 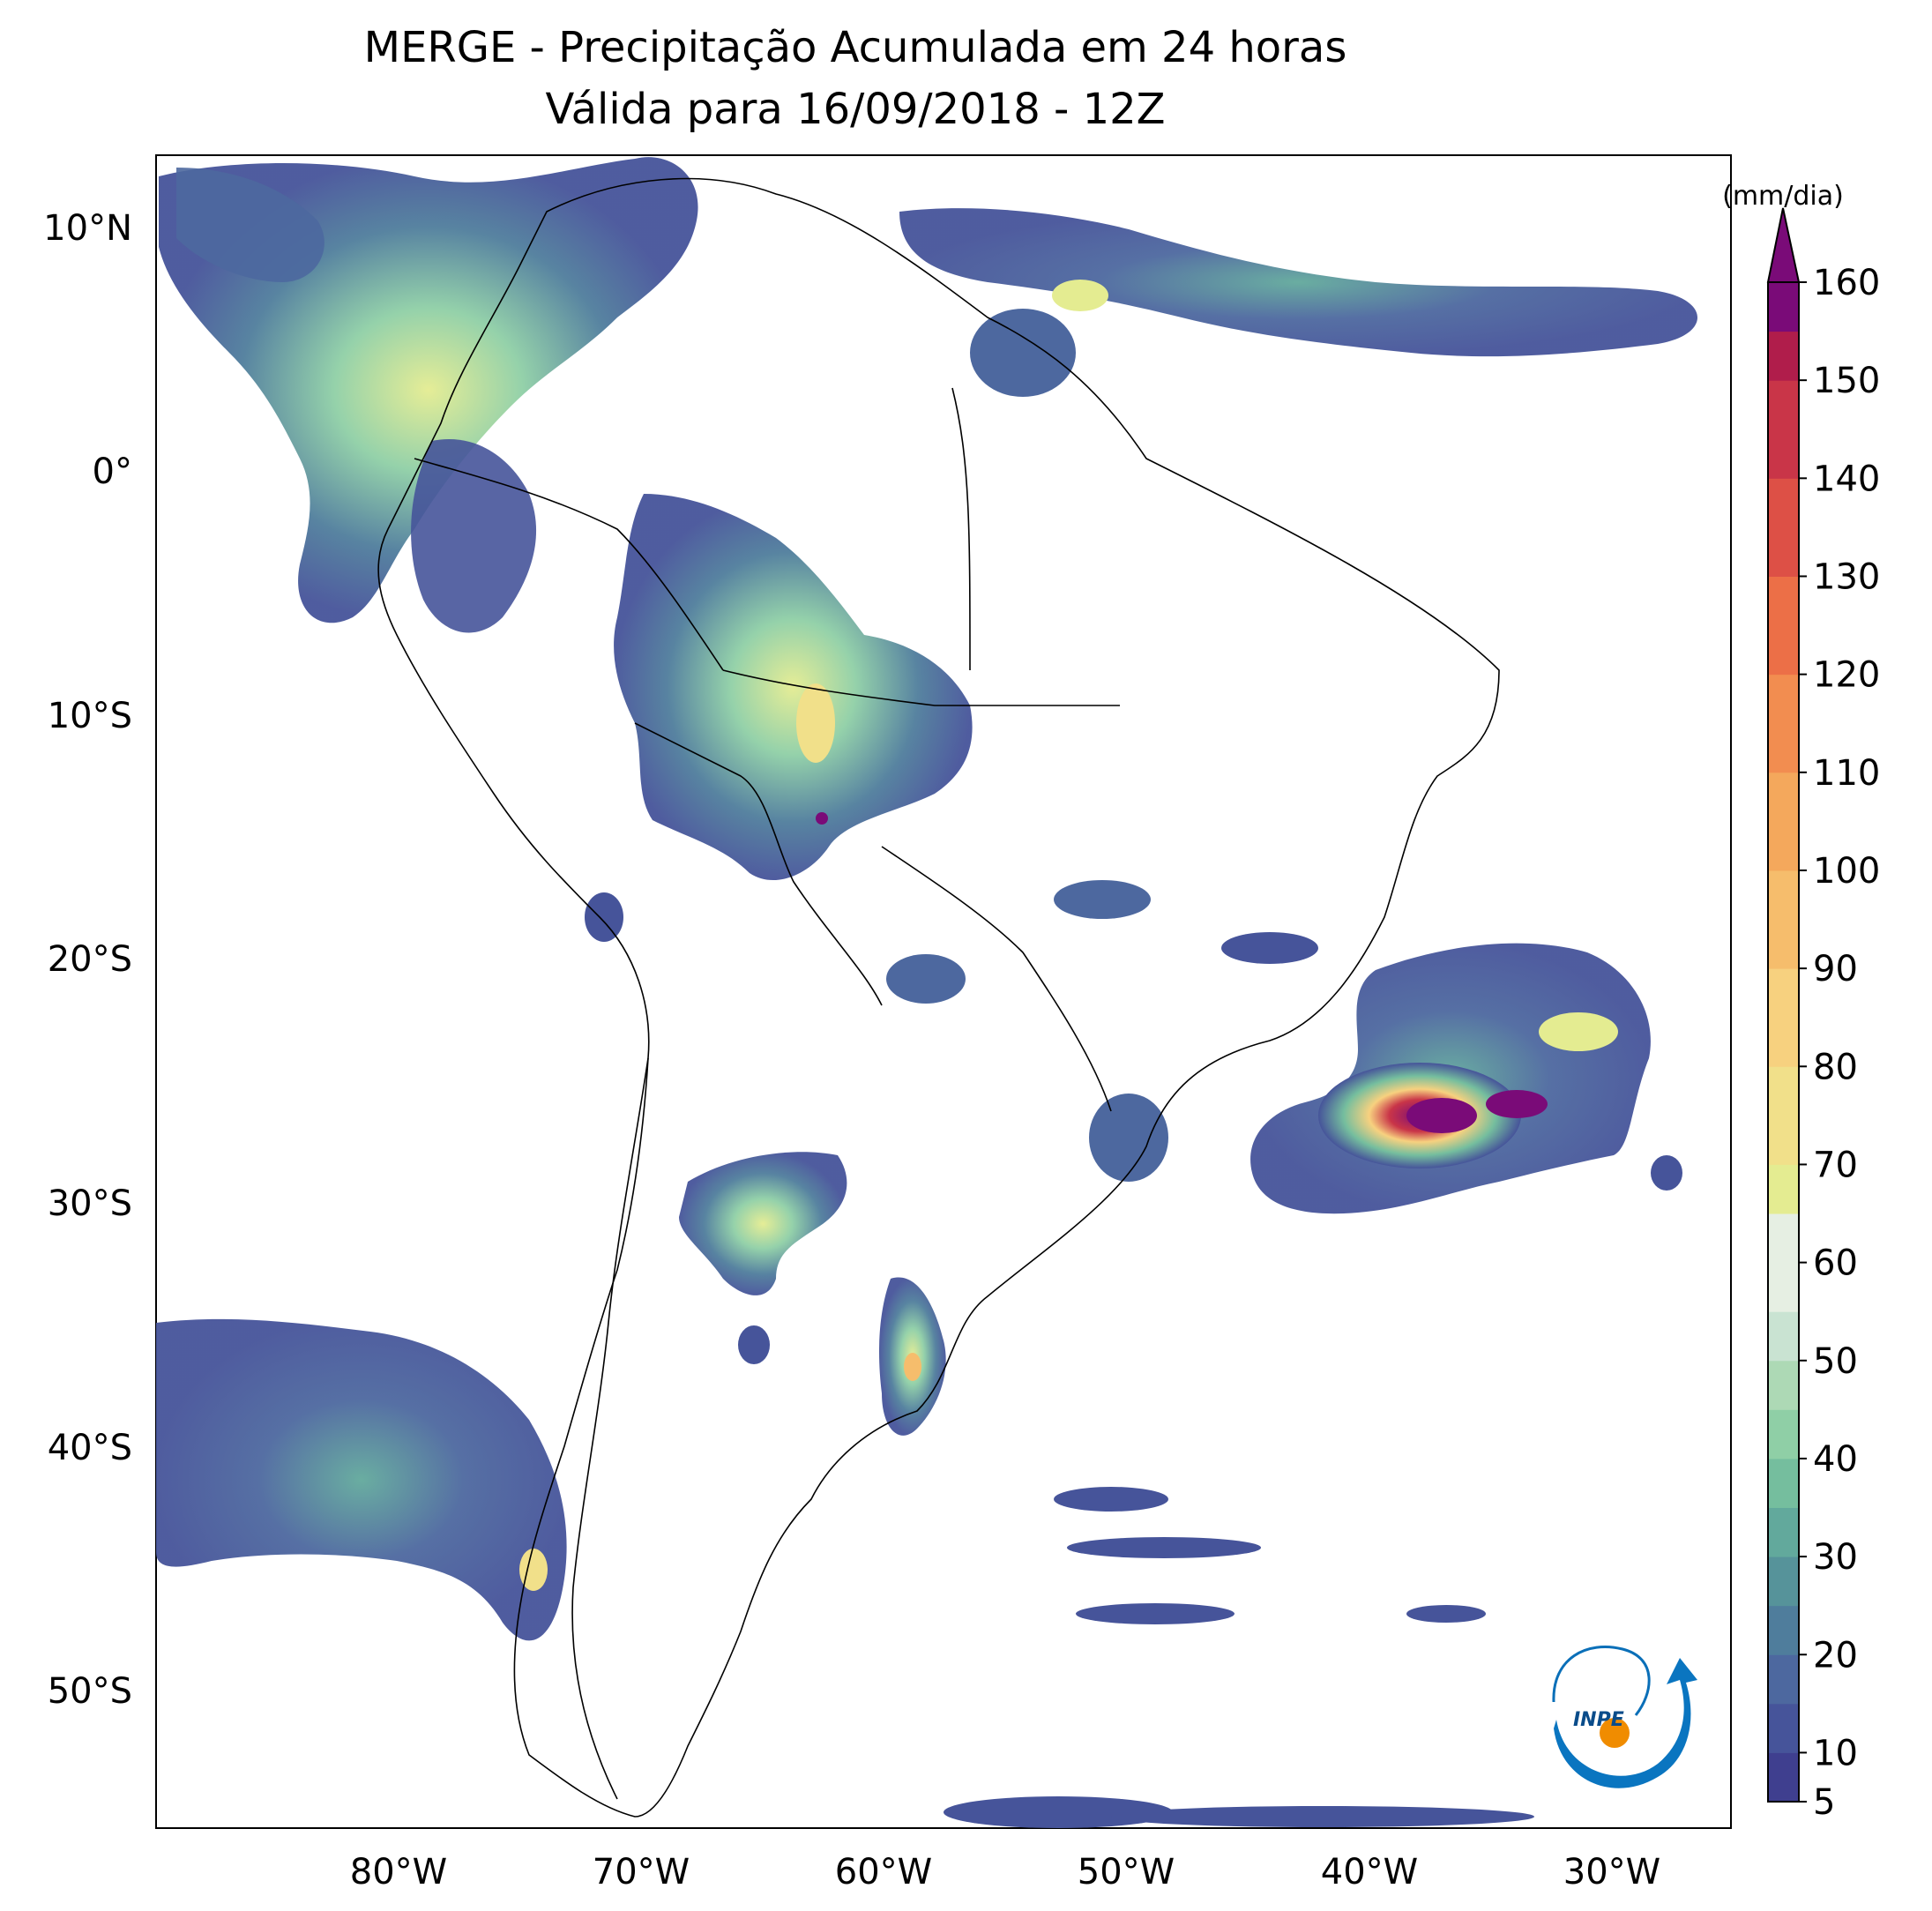 I want to click on precip-area-atlantic-itcz, so click(x=1298, y=283).